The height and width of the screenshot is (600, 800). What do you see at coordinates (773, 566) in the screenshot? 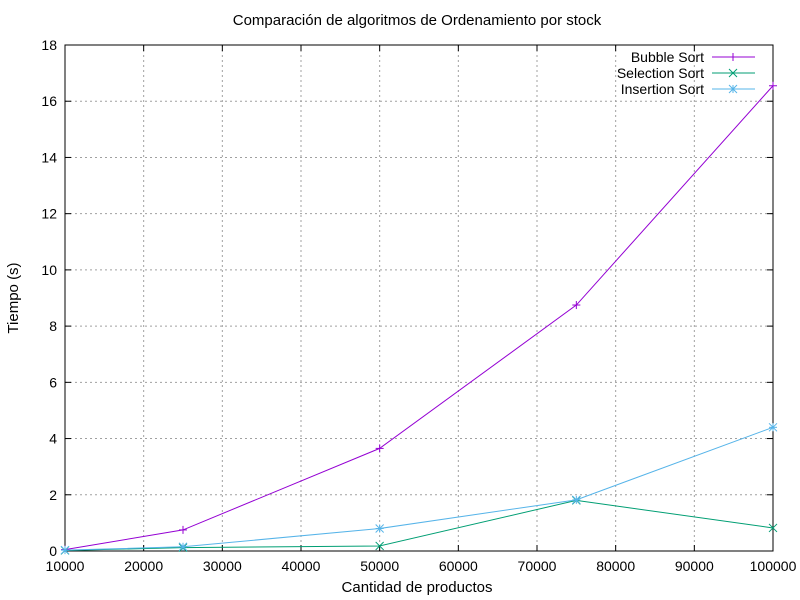
I see `x-tick-label: 100000` at bounding box center [773, 566].